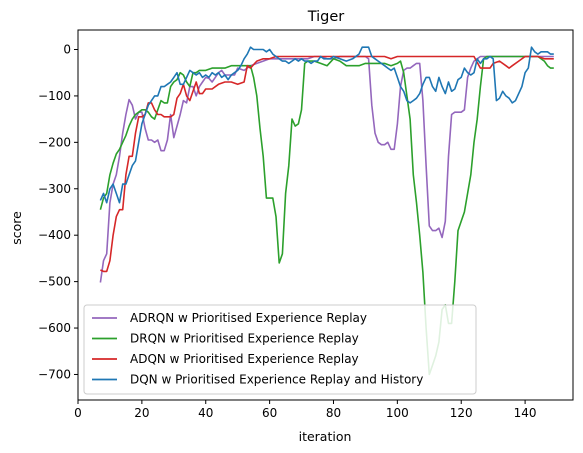 This screenshot has width=583, height=453. I want to click on y-tick-label: 0, so click(67, 49).